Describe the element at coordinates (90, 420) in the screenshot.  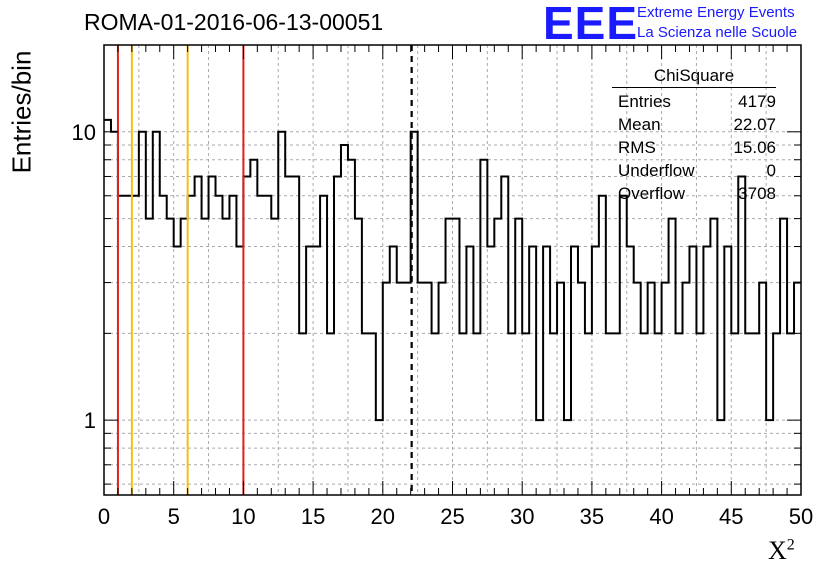
I see `y-tick-label: 1` at that location.